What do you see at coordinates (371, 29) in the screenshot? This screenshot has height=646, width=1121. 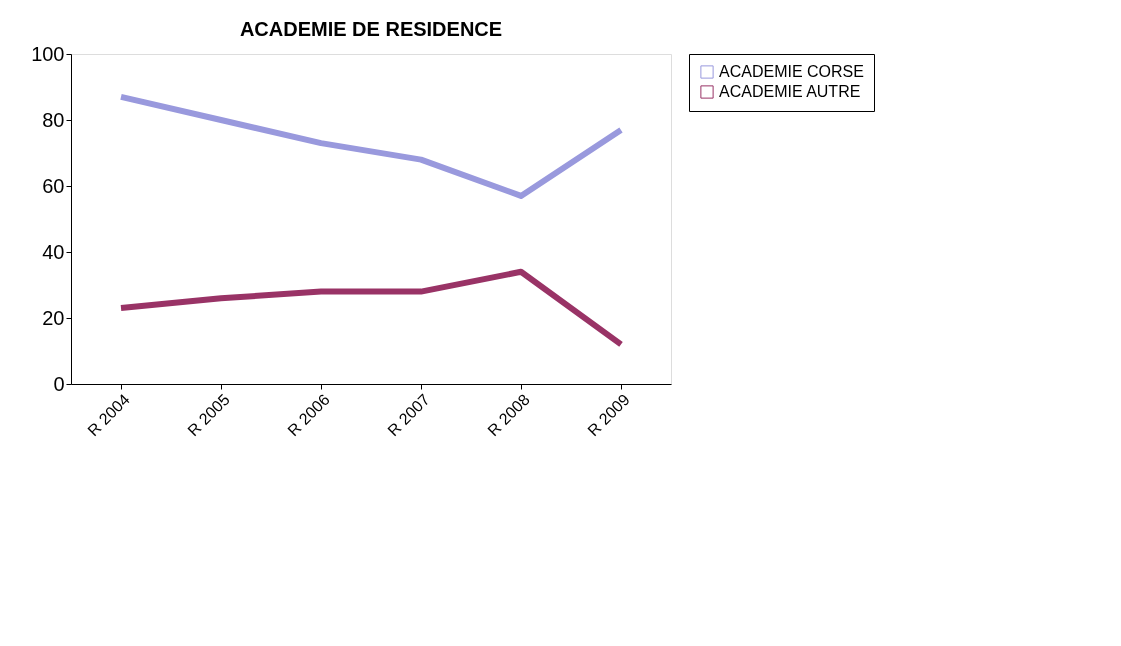 I see `chart-title: ACADEMIE DE RESIDENCE` at bounding box center [371, 29].